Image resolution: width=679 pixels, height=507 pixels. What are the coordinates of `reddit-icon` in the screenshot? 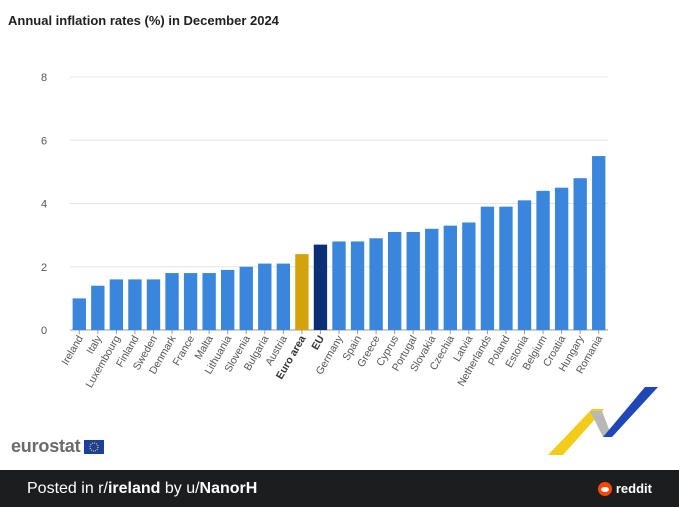 It's located at (604, 488).